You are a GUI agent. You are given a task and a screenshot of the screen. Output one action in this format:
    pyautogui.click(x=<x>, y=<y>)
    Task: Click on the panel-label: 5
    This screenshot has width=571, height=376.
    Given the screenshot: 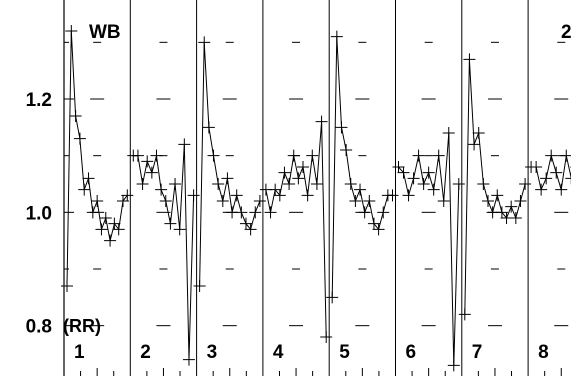 What is the action you would take?
    pyautogui.click(x=344, y=352)
    